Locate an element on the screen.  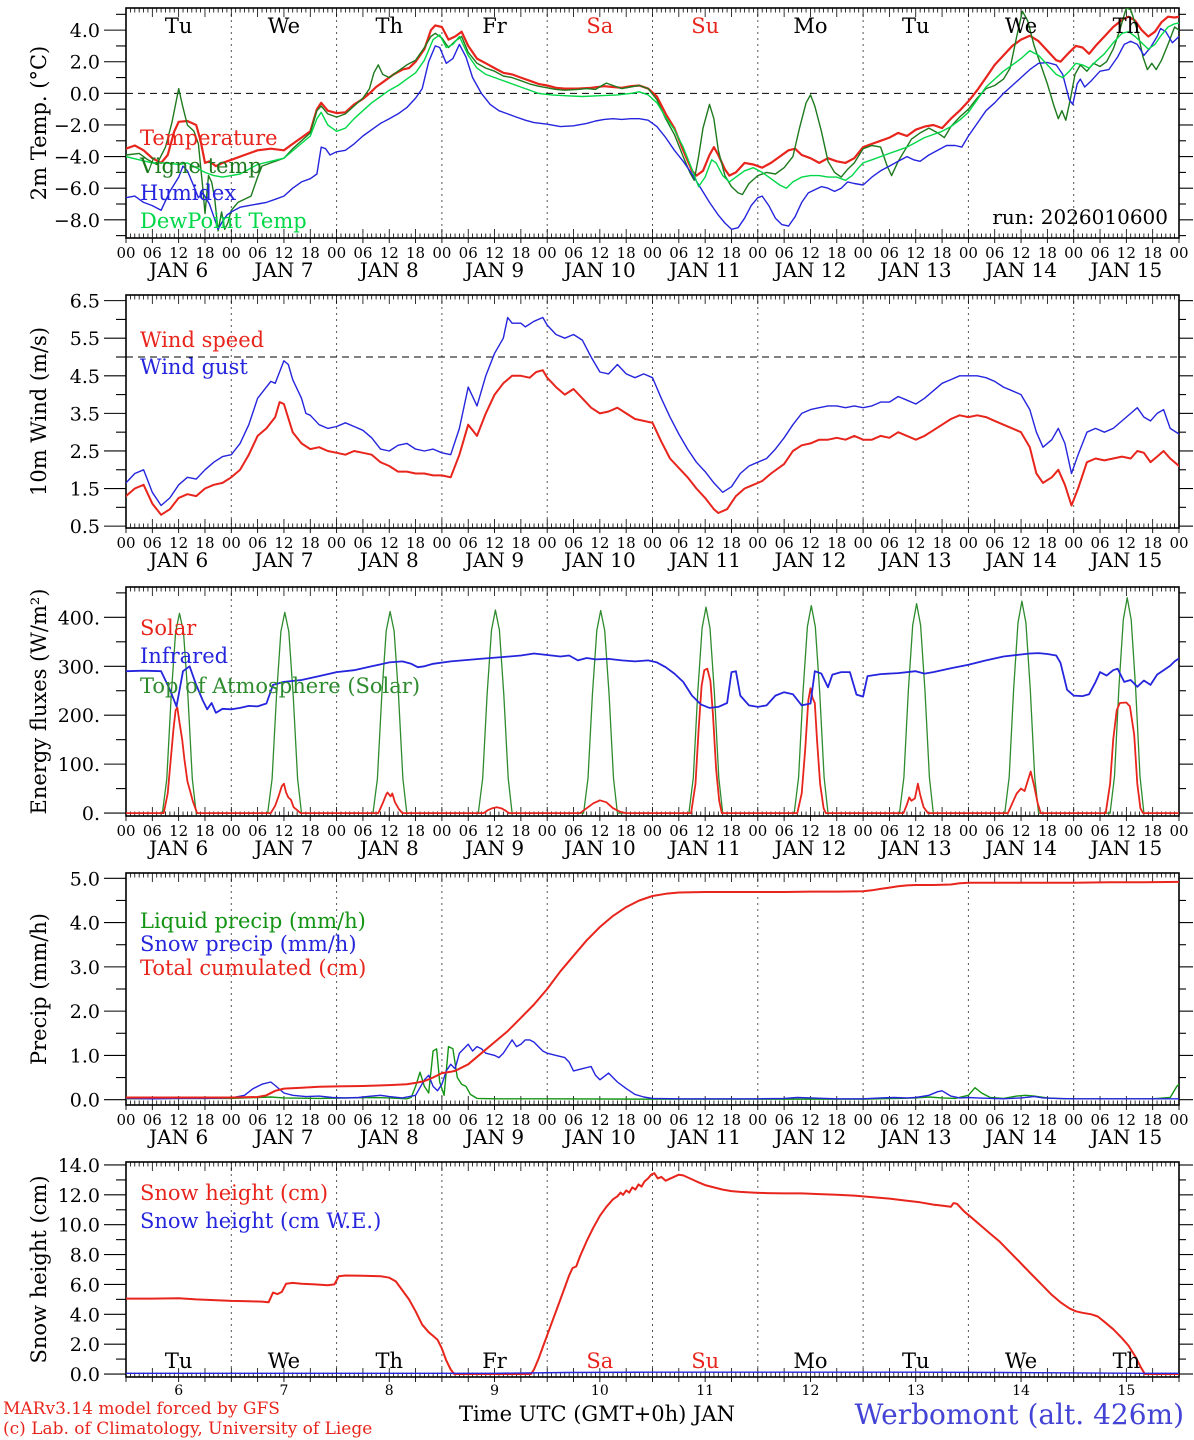
y-tick-label: 0. is located at coordinates (91, 814).